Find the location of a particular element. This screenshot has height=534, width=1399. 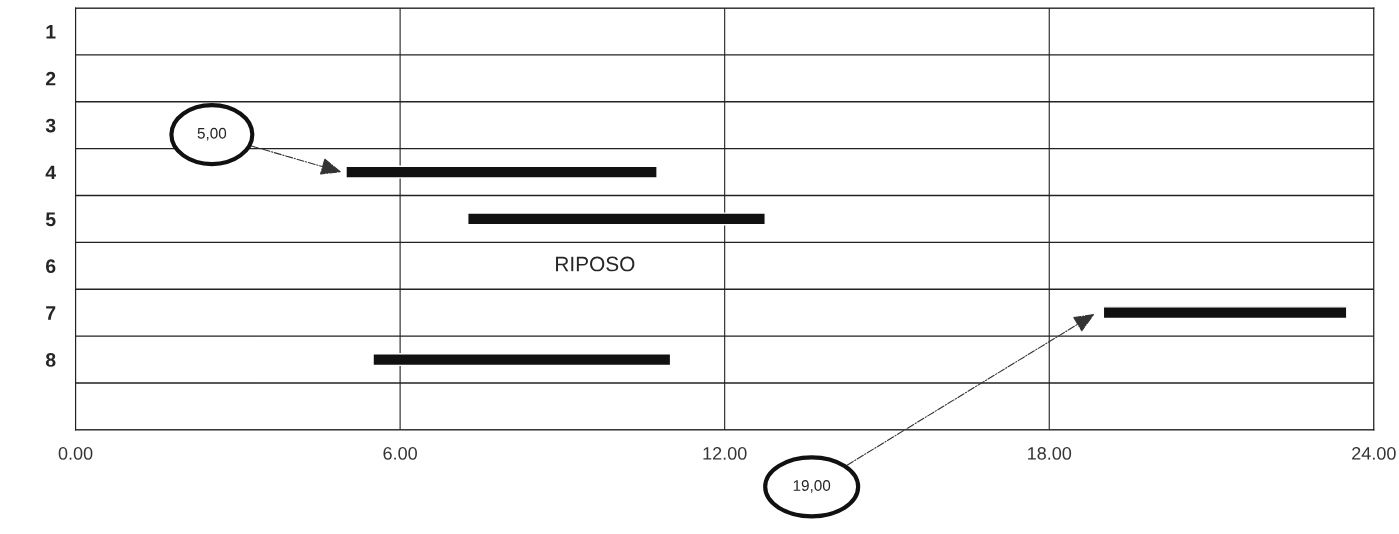

x-tick-label: 24.00 is located at coordinates (1374, 453).